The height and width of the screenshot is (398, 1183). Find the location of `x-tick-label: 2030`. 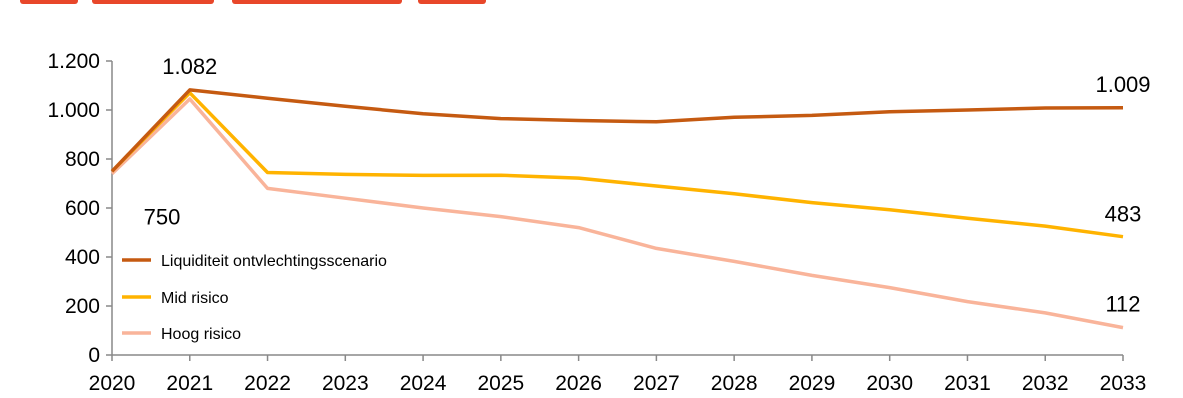

x-tick-label: 2030 is located at coordinates (889, 383).